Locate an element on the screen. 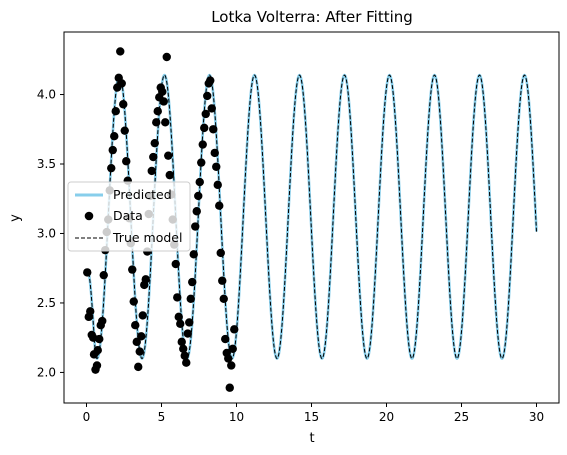 The width and height of the screenshot is (567, 455). legend-swatch-data is located at coordinates (89, 216).